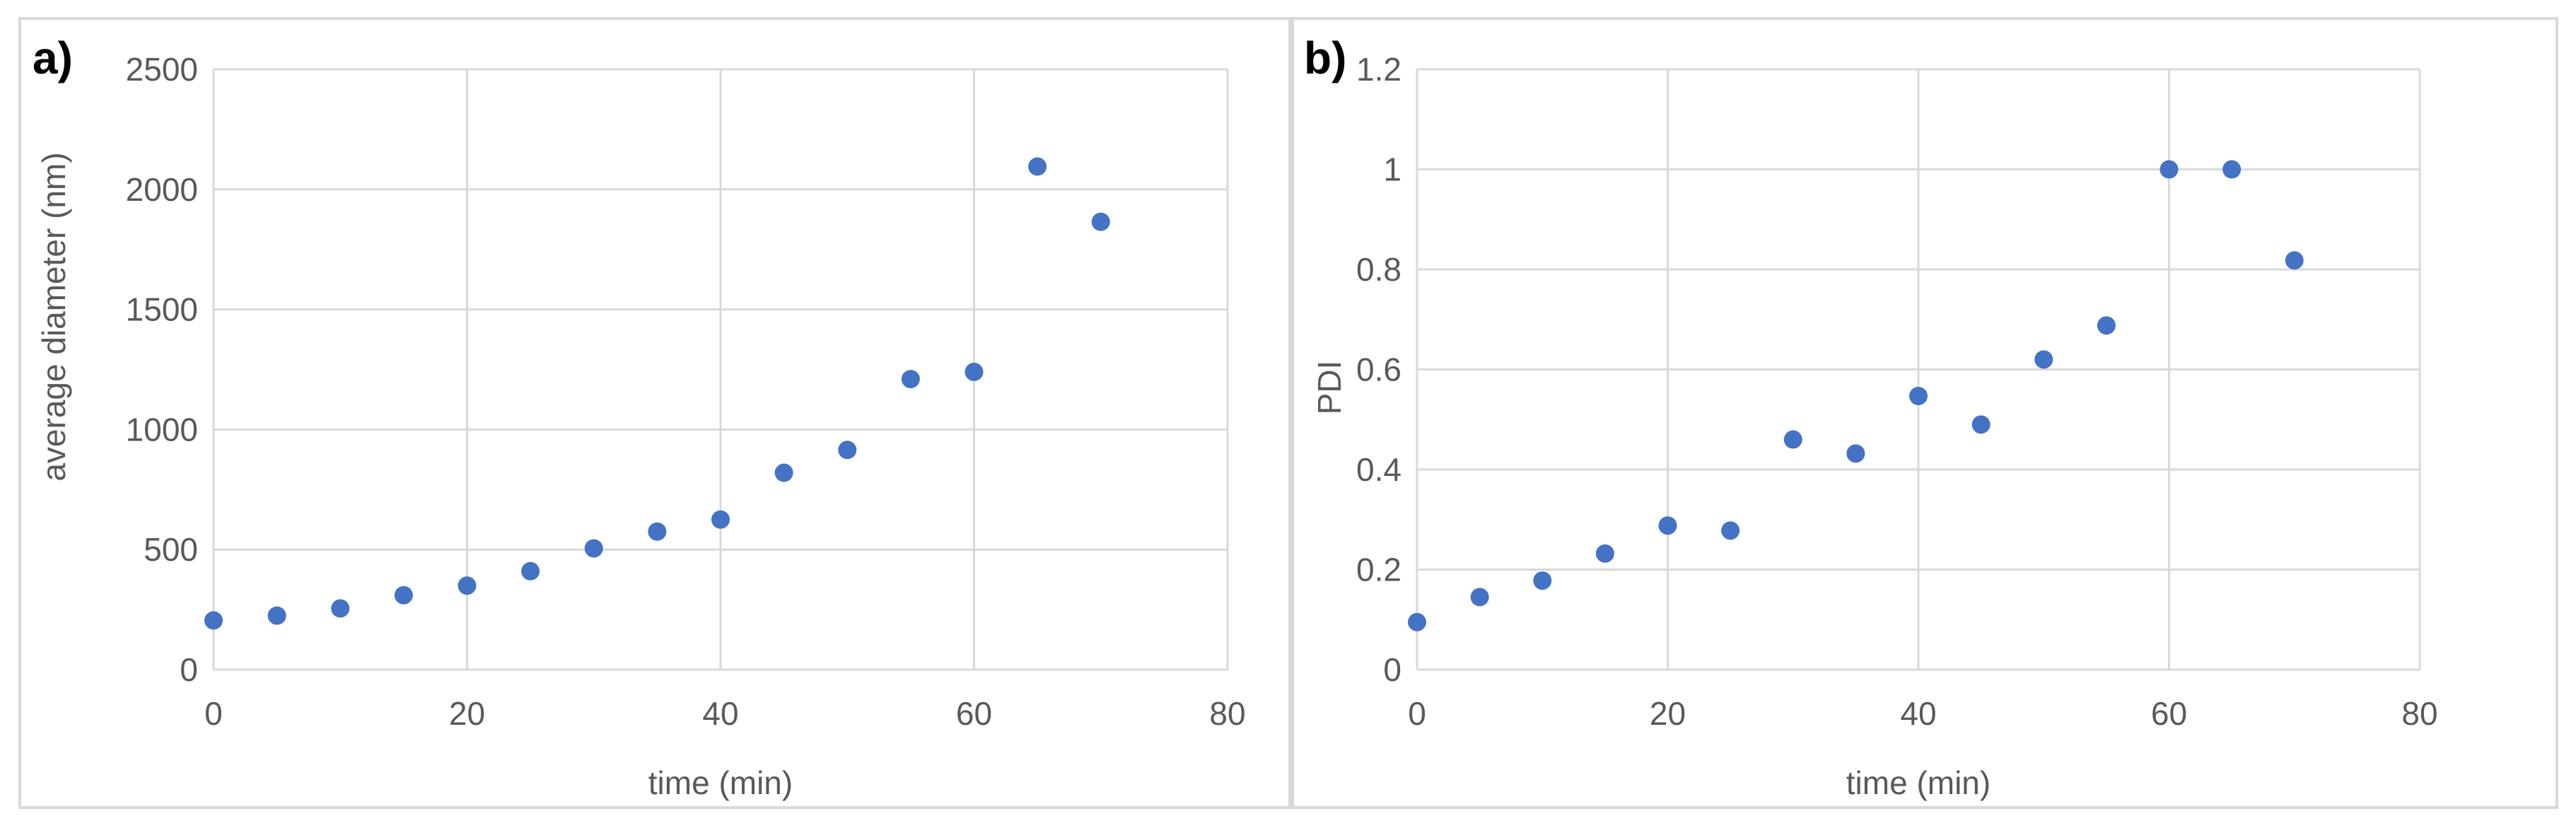 This screenshot has width=2576, height=833. I want to click on chart-a-y-tick-label: 2500, so click(162, 69).